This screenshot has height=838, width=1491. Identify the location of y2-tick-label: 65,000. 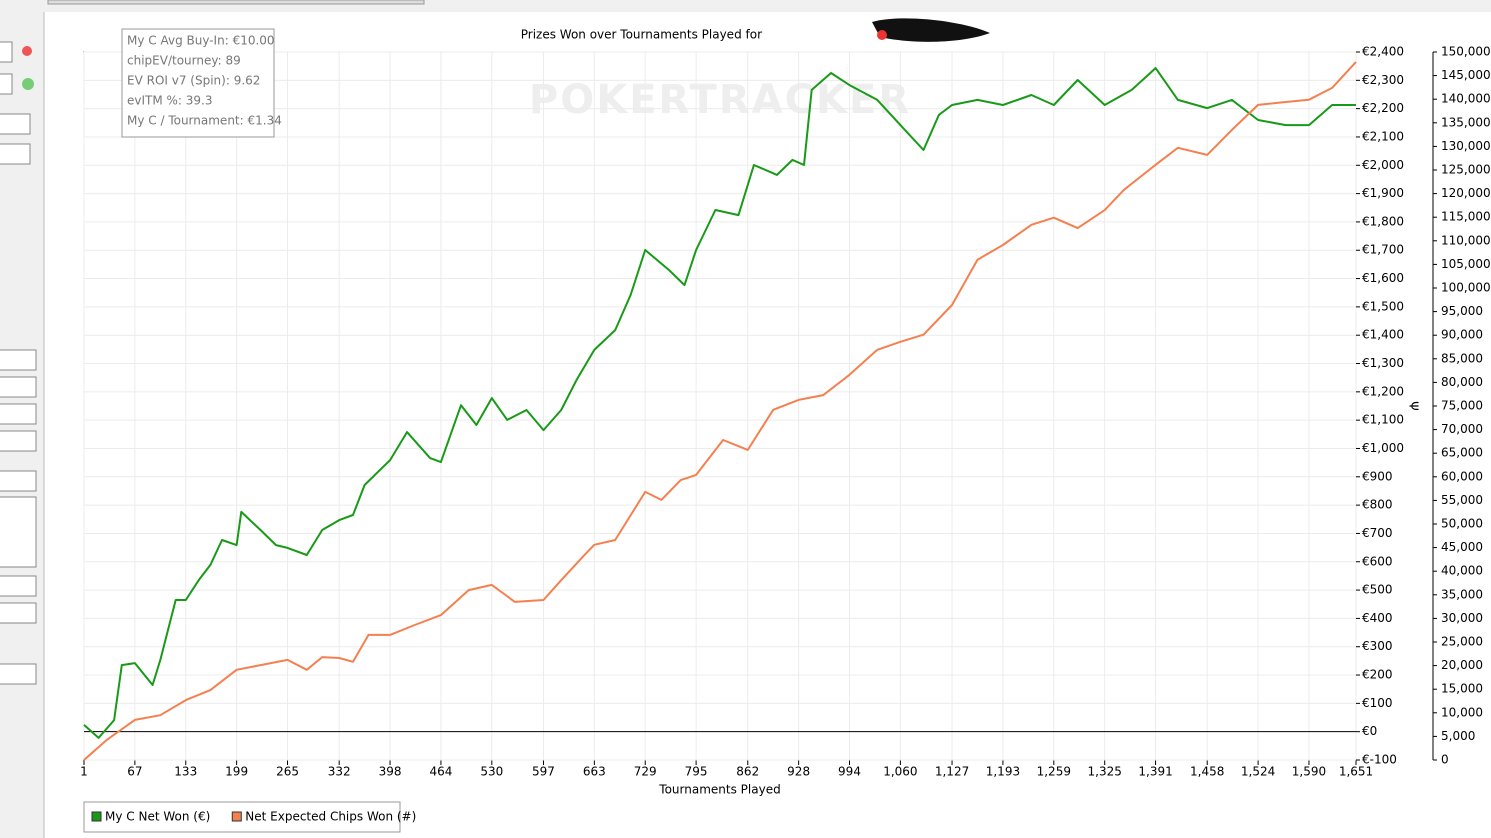
(1462, 453).